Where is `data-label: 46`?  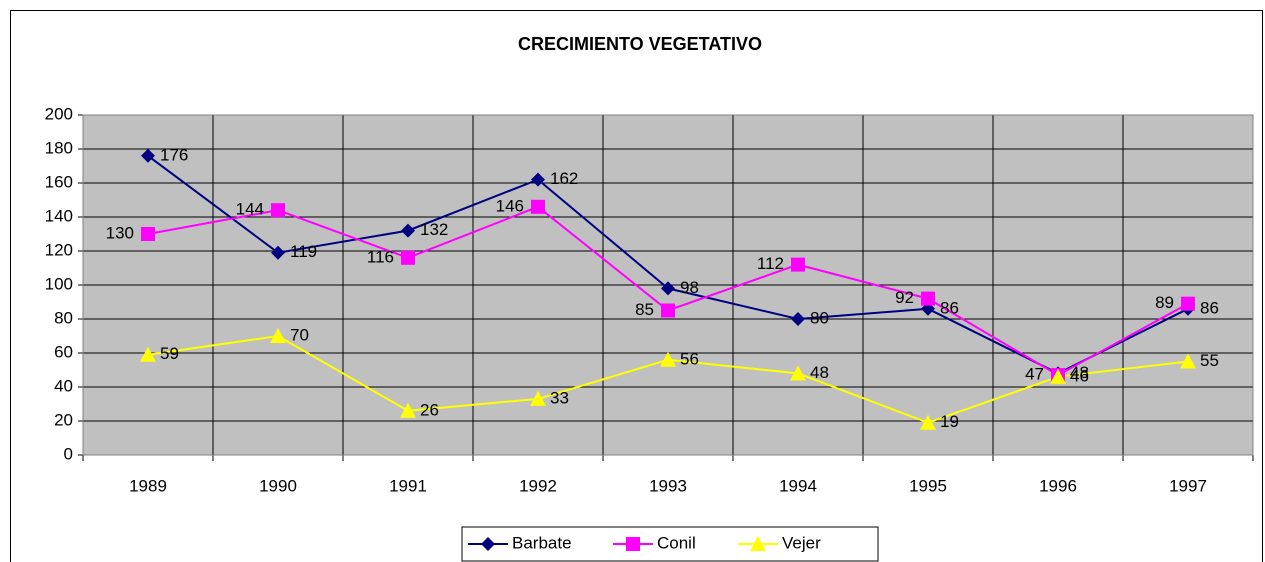 data-label: 46 is located at coordinates (1079, 375).